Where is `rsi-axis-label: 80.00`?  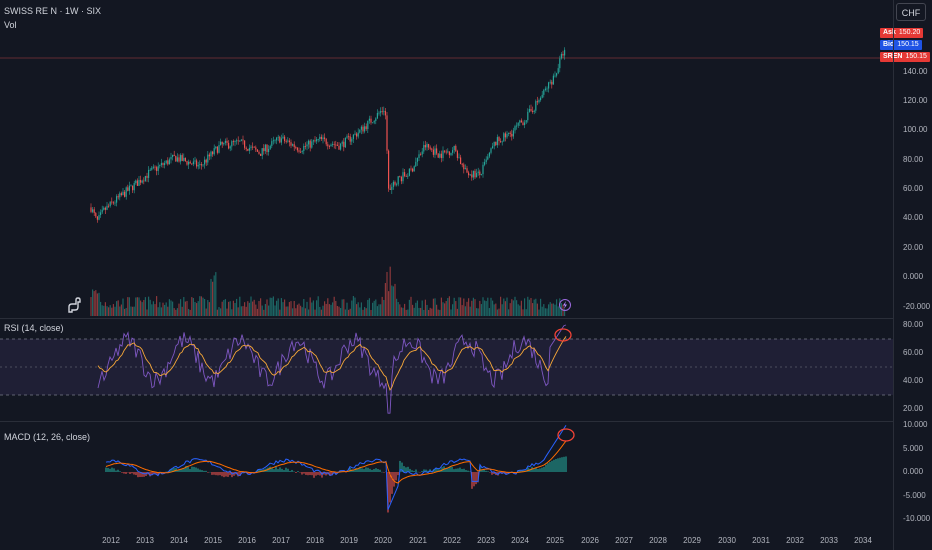 rsi-axis-label: 80.00 is located at coordinates (913, 324).